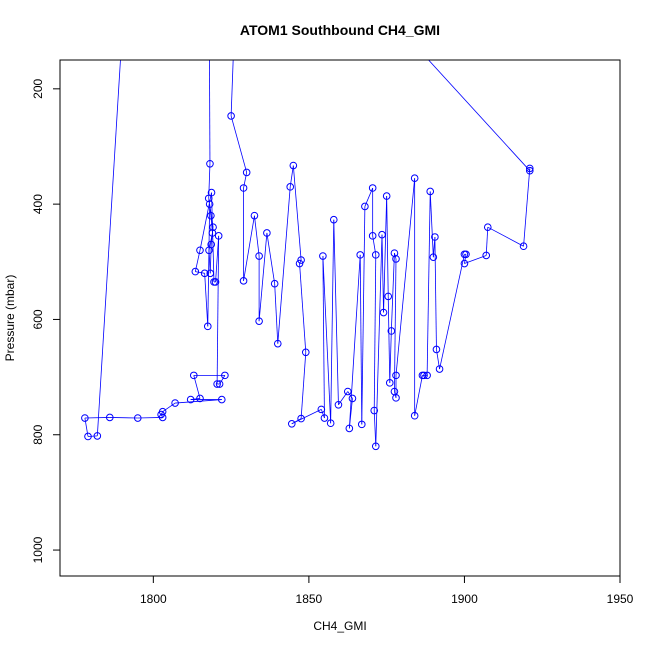 This screenshot has height=650, width=650. What do you see at coordinates (620, 599) in the screenshot?
I see `x-tick-label: 1950` at bounding box center [620, 599].